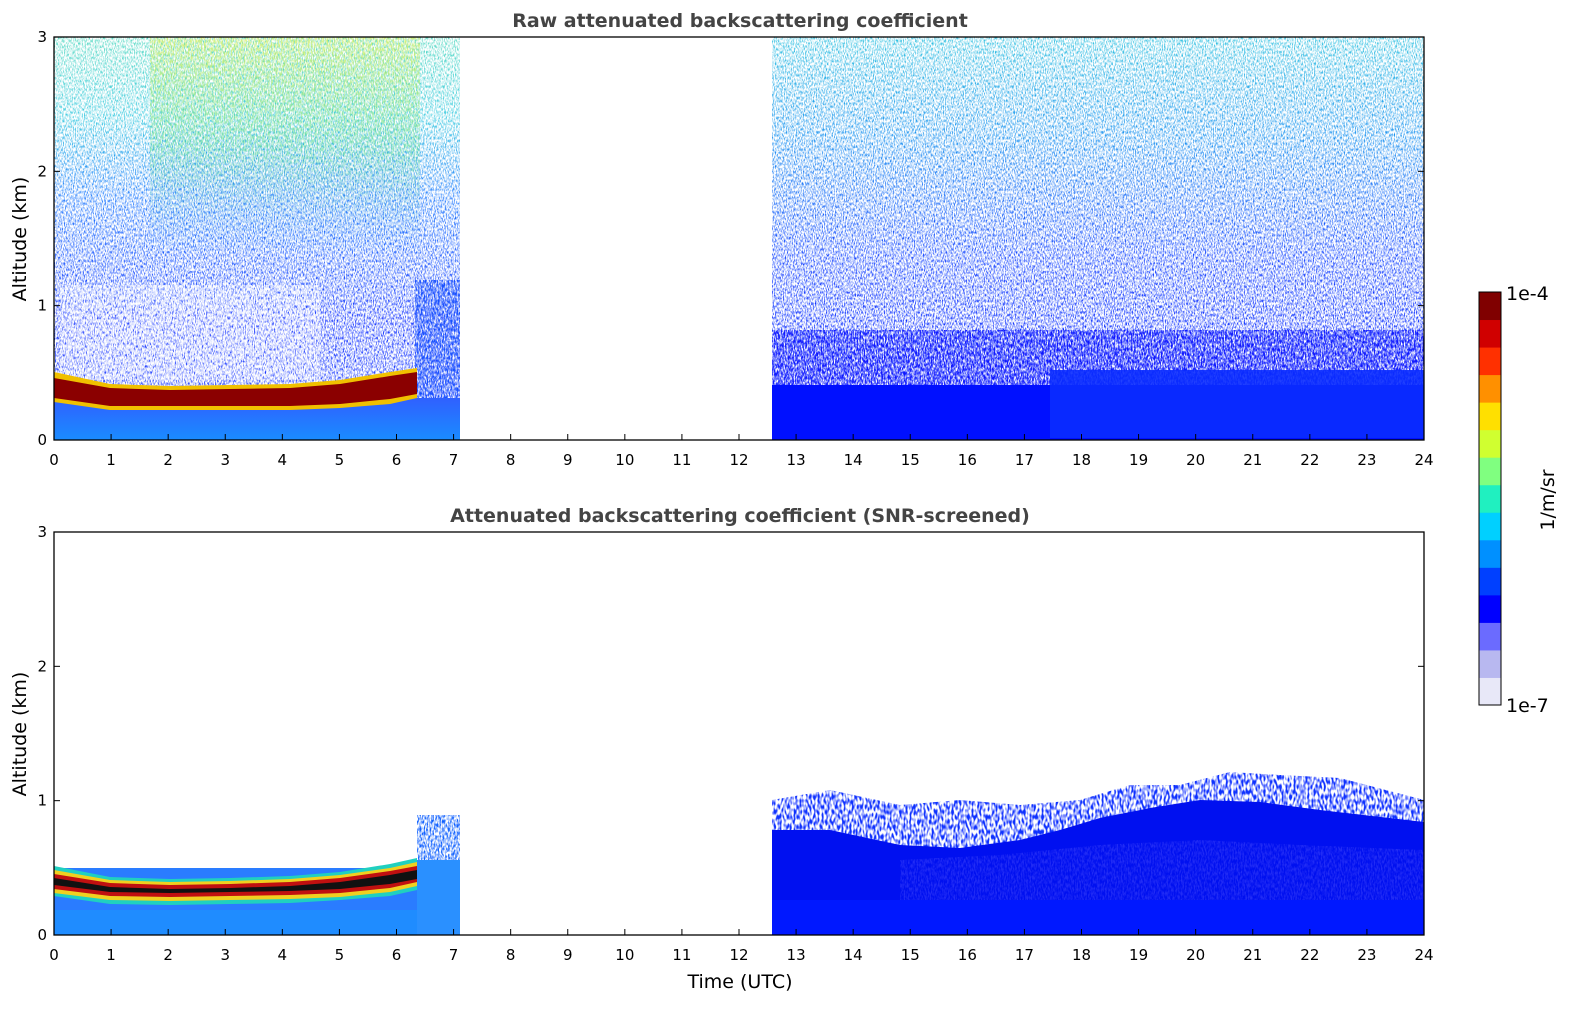 The width and height of the screenshot is (1595, 1020). Describe the element at coordinates (568, 460) in the screenshot. I see `top-x-tick-label: 9` at that location.